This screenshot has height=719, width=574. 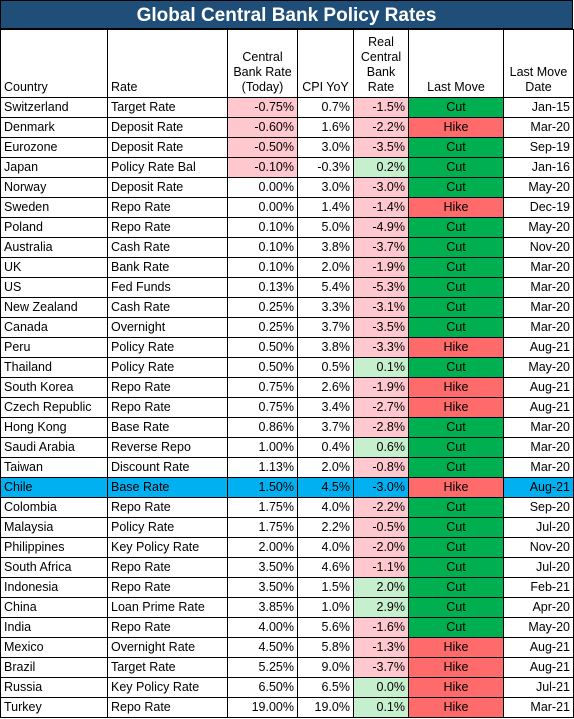 I want to click on cpi-cell: 3.3%, so click(x=325, y=307).